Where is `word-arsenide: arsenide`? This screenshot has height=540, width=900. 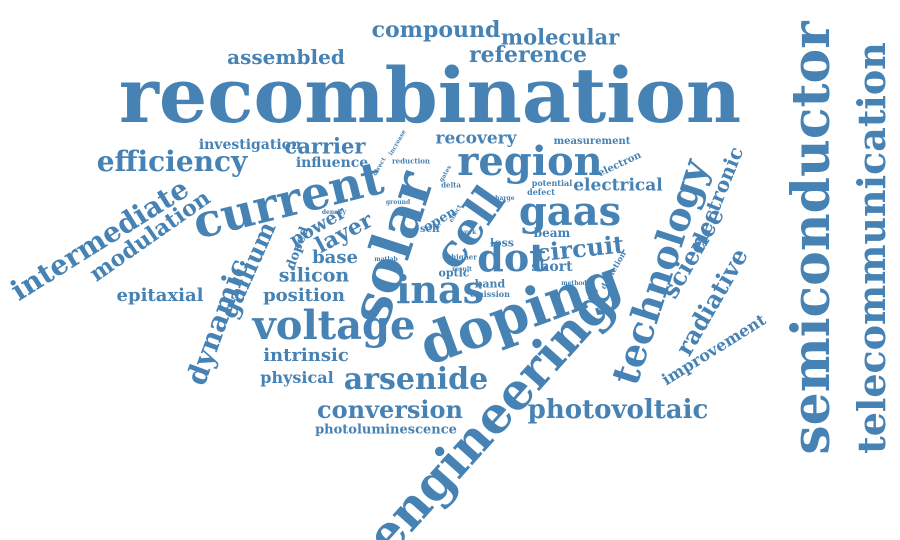
word-arsenide: arsenide is located at coordinates (416, 379).